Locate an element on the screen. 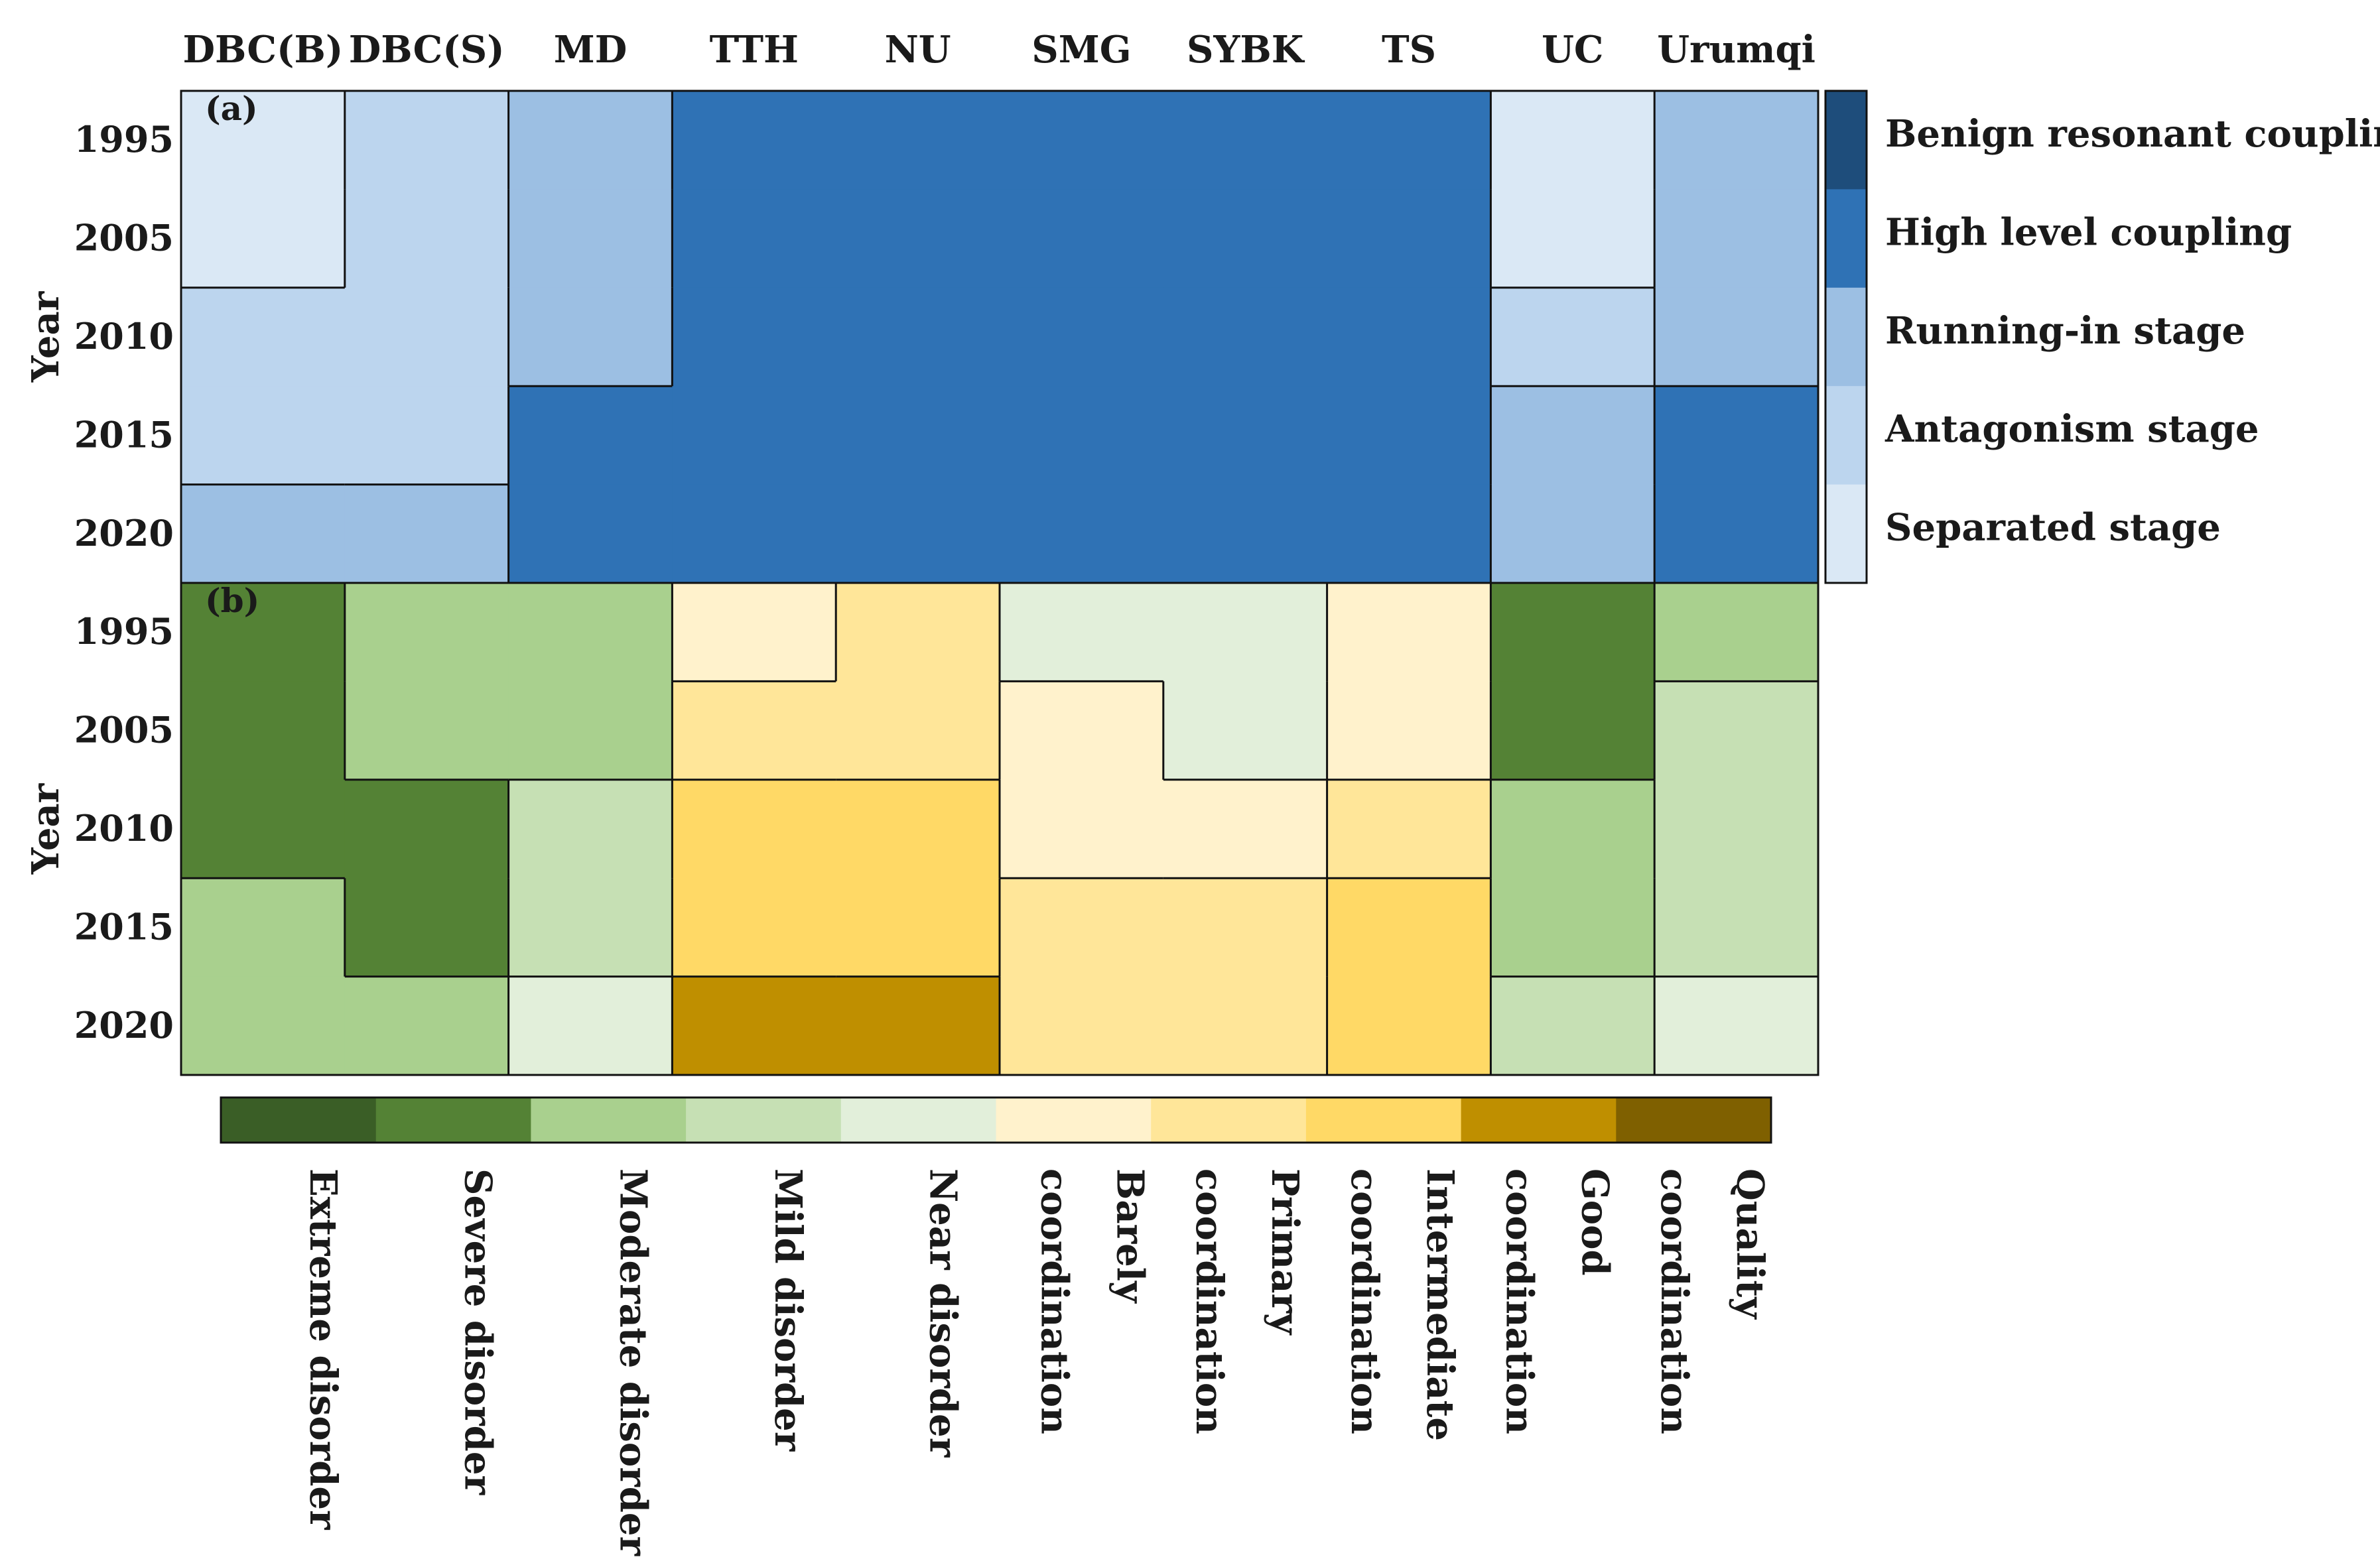 The height and width of the screenshot is (1565, 2380). legend-b-label: Moderate disorder is located at coordinates (633, 1362).